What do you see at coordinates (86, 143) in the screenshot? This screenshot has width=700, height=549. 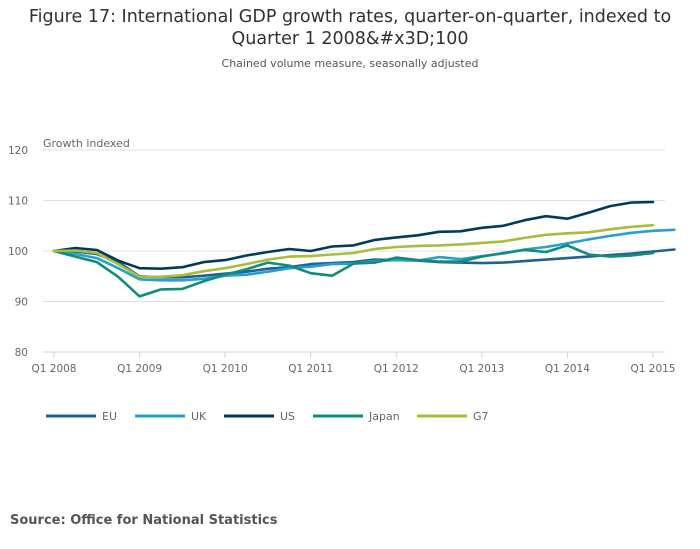 I see `y-axis-label: Growth indexed` at bounding box center [86, 143].